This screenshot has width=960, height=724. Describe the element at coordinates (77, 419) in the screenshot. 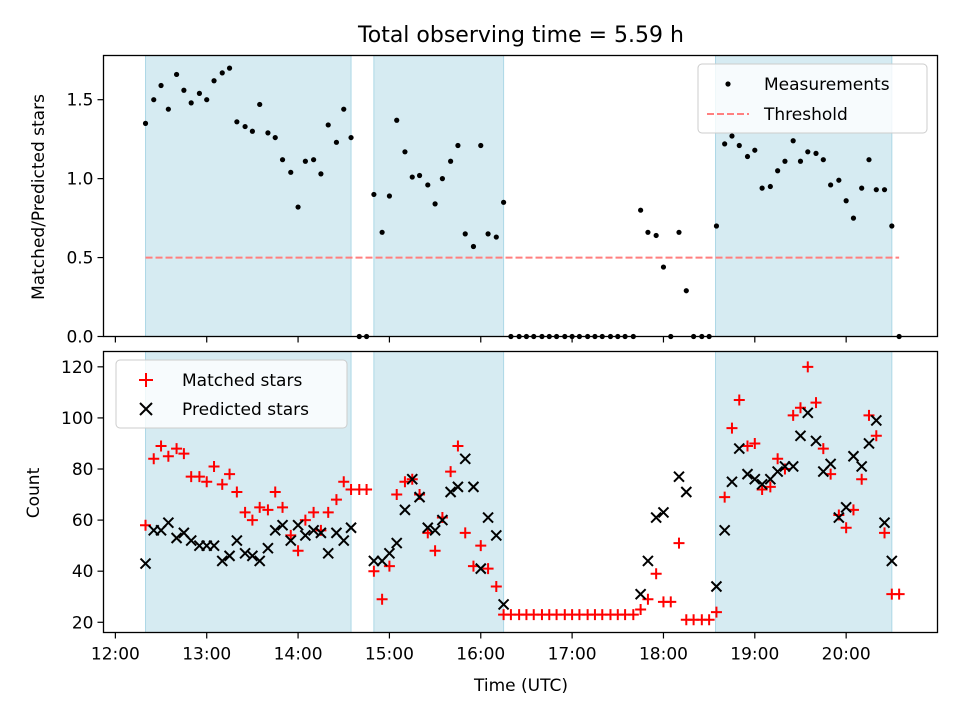

I see `y-tick-label: 100` at that location.